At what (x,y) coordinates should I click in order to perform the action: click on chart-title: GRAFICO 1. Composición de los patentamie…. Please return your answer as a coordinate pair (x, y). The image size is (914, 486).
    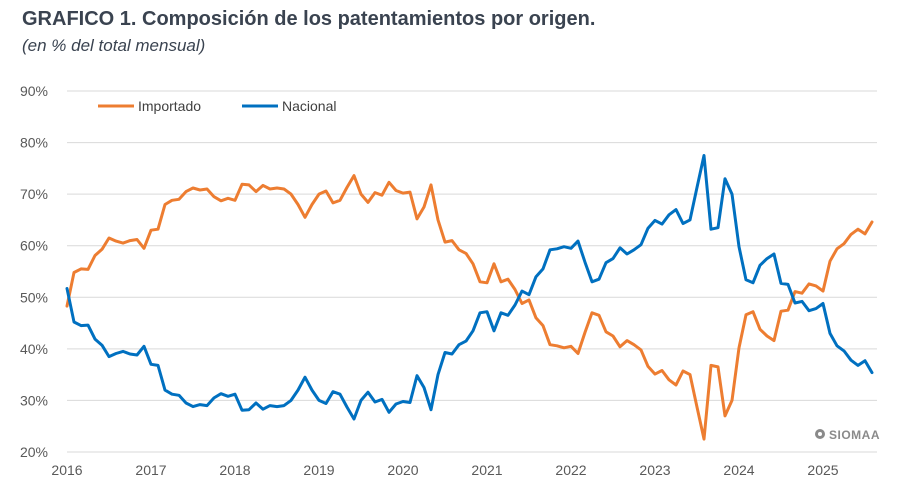
    Looking at the image, I should click on (309, 19).